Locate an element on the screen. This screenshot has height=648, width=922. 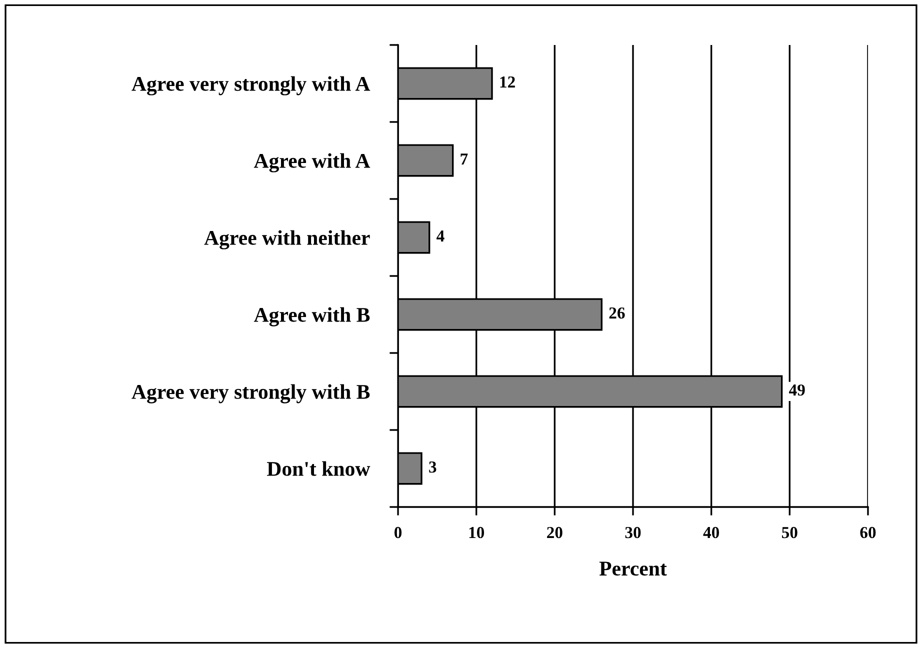
x-axis-title: Percent is located at coordinates (633, 569).